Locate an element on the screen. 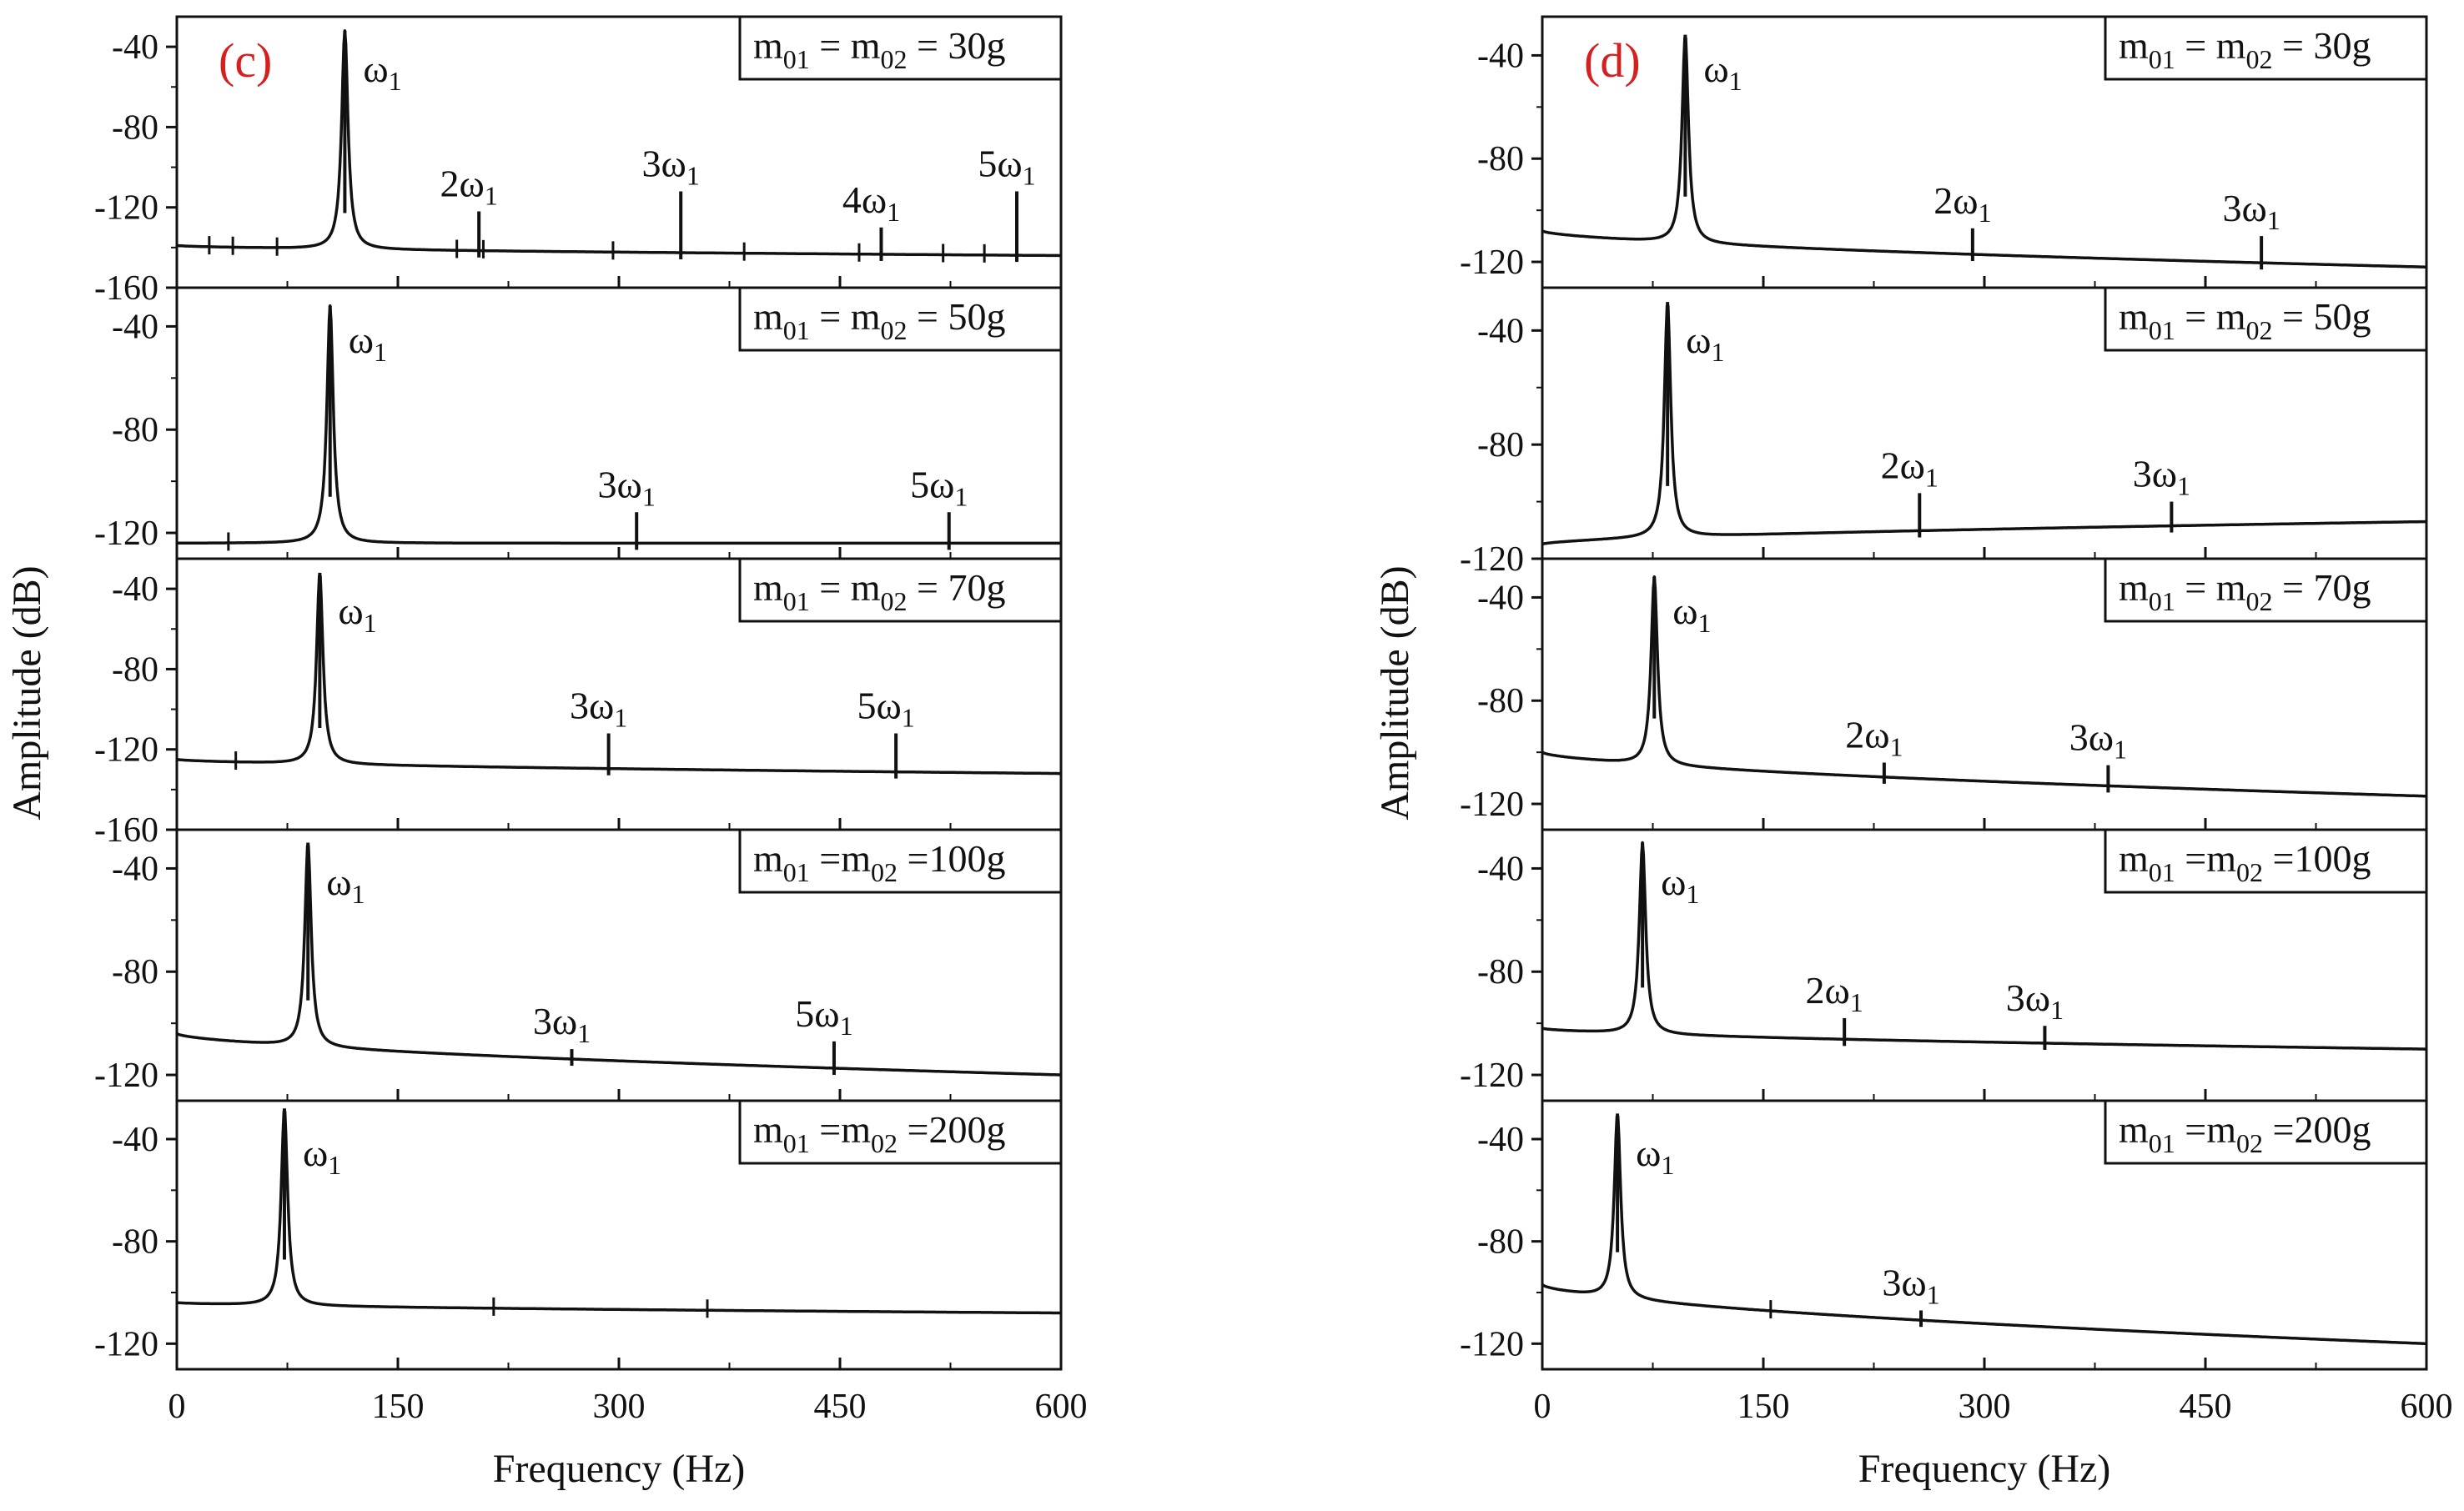  legend-title: m01 =m02 =100g is located at coordinates (2245, 862).